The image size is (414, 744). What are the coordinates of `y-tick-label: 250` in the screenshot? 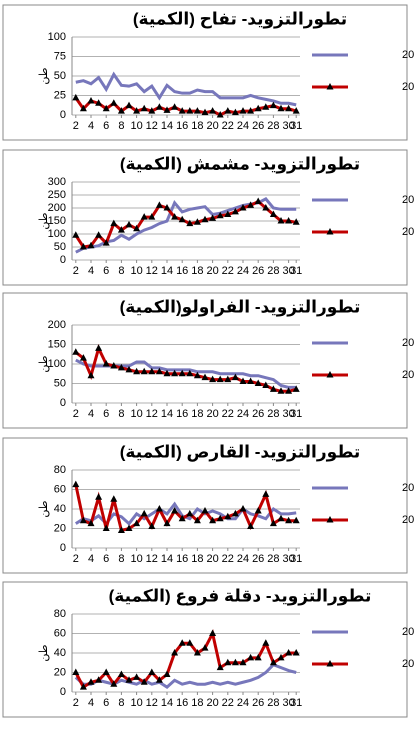 It's located at (57, 195).